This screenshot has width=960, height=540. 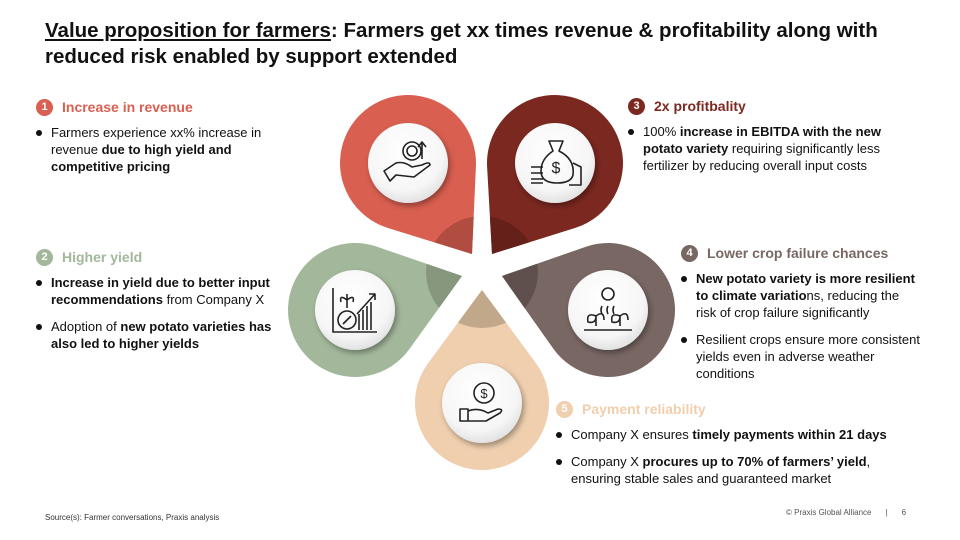 What do you see at coordinates (481, 402) in the screenshot?
I see `secure-payment-hand-icon: $` at bounding box center [481, 402].